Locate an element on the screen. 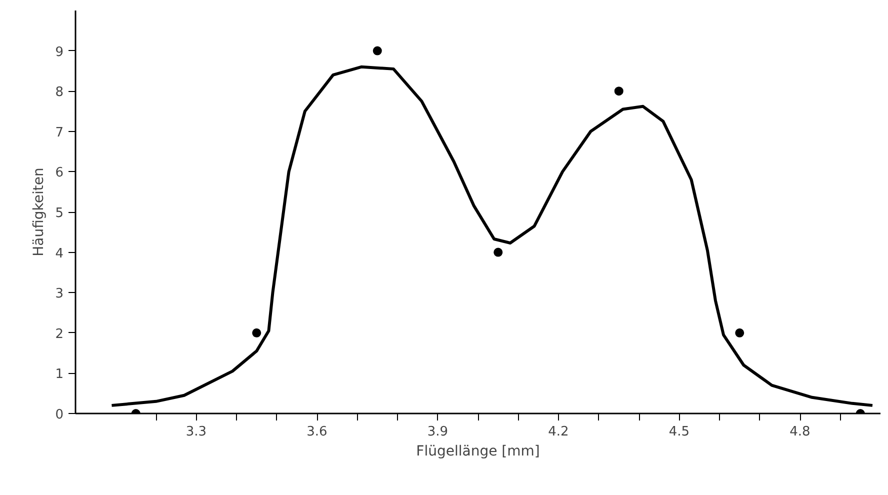  x-tick-label: 3.9 is located at coordinates (437, 432).